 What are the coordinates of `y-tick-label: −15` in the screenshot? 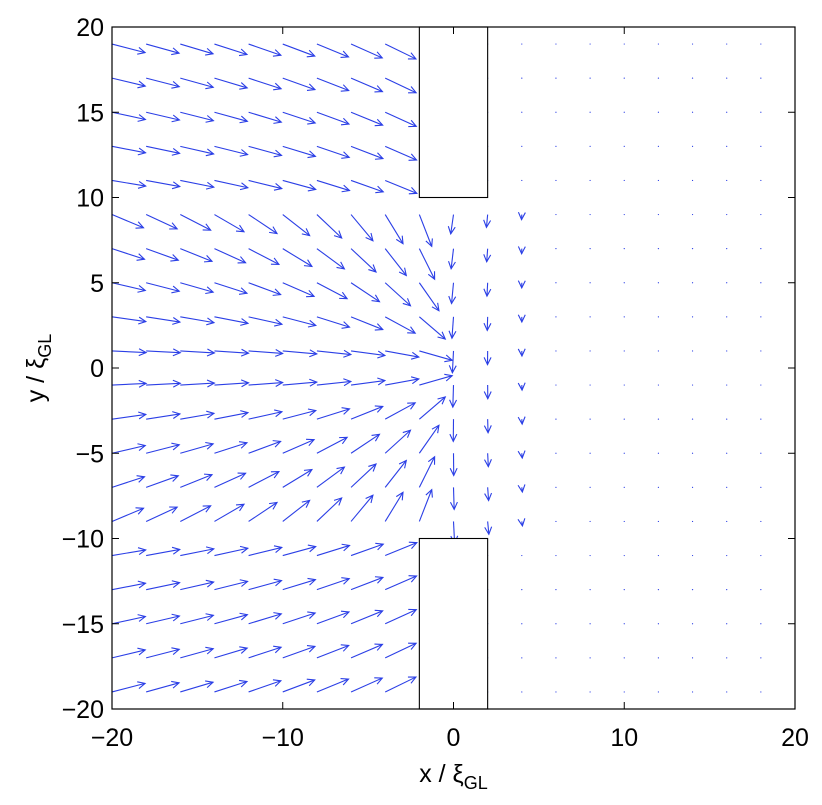 It's located at (83, 625).